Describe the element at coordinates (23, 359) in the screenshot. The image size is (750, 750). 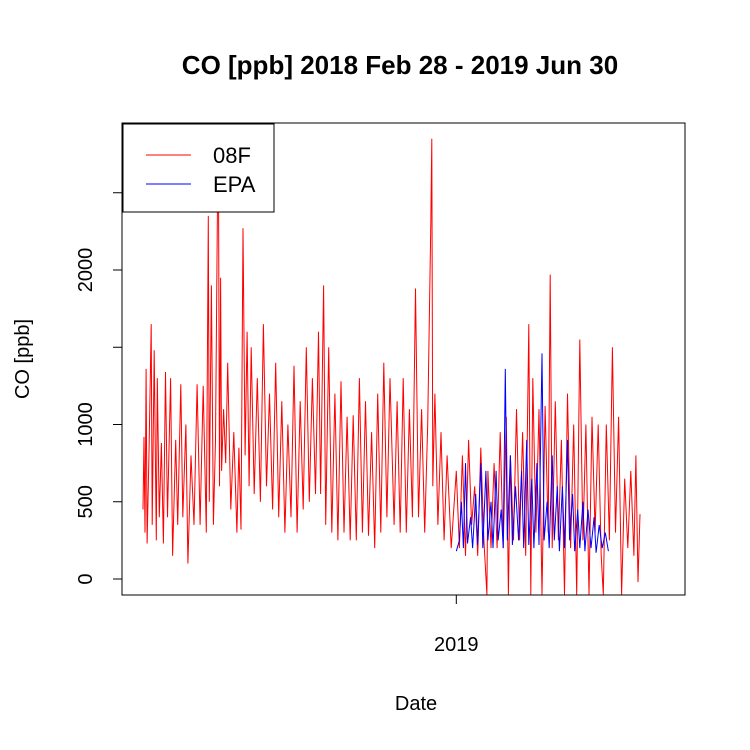
I see `y-axis-label: CO [ppb]` at that location.